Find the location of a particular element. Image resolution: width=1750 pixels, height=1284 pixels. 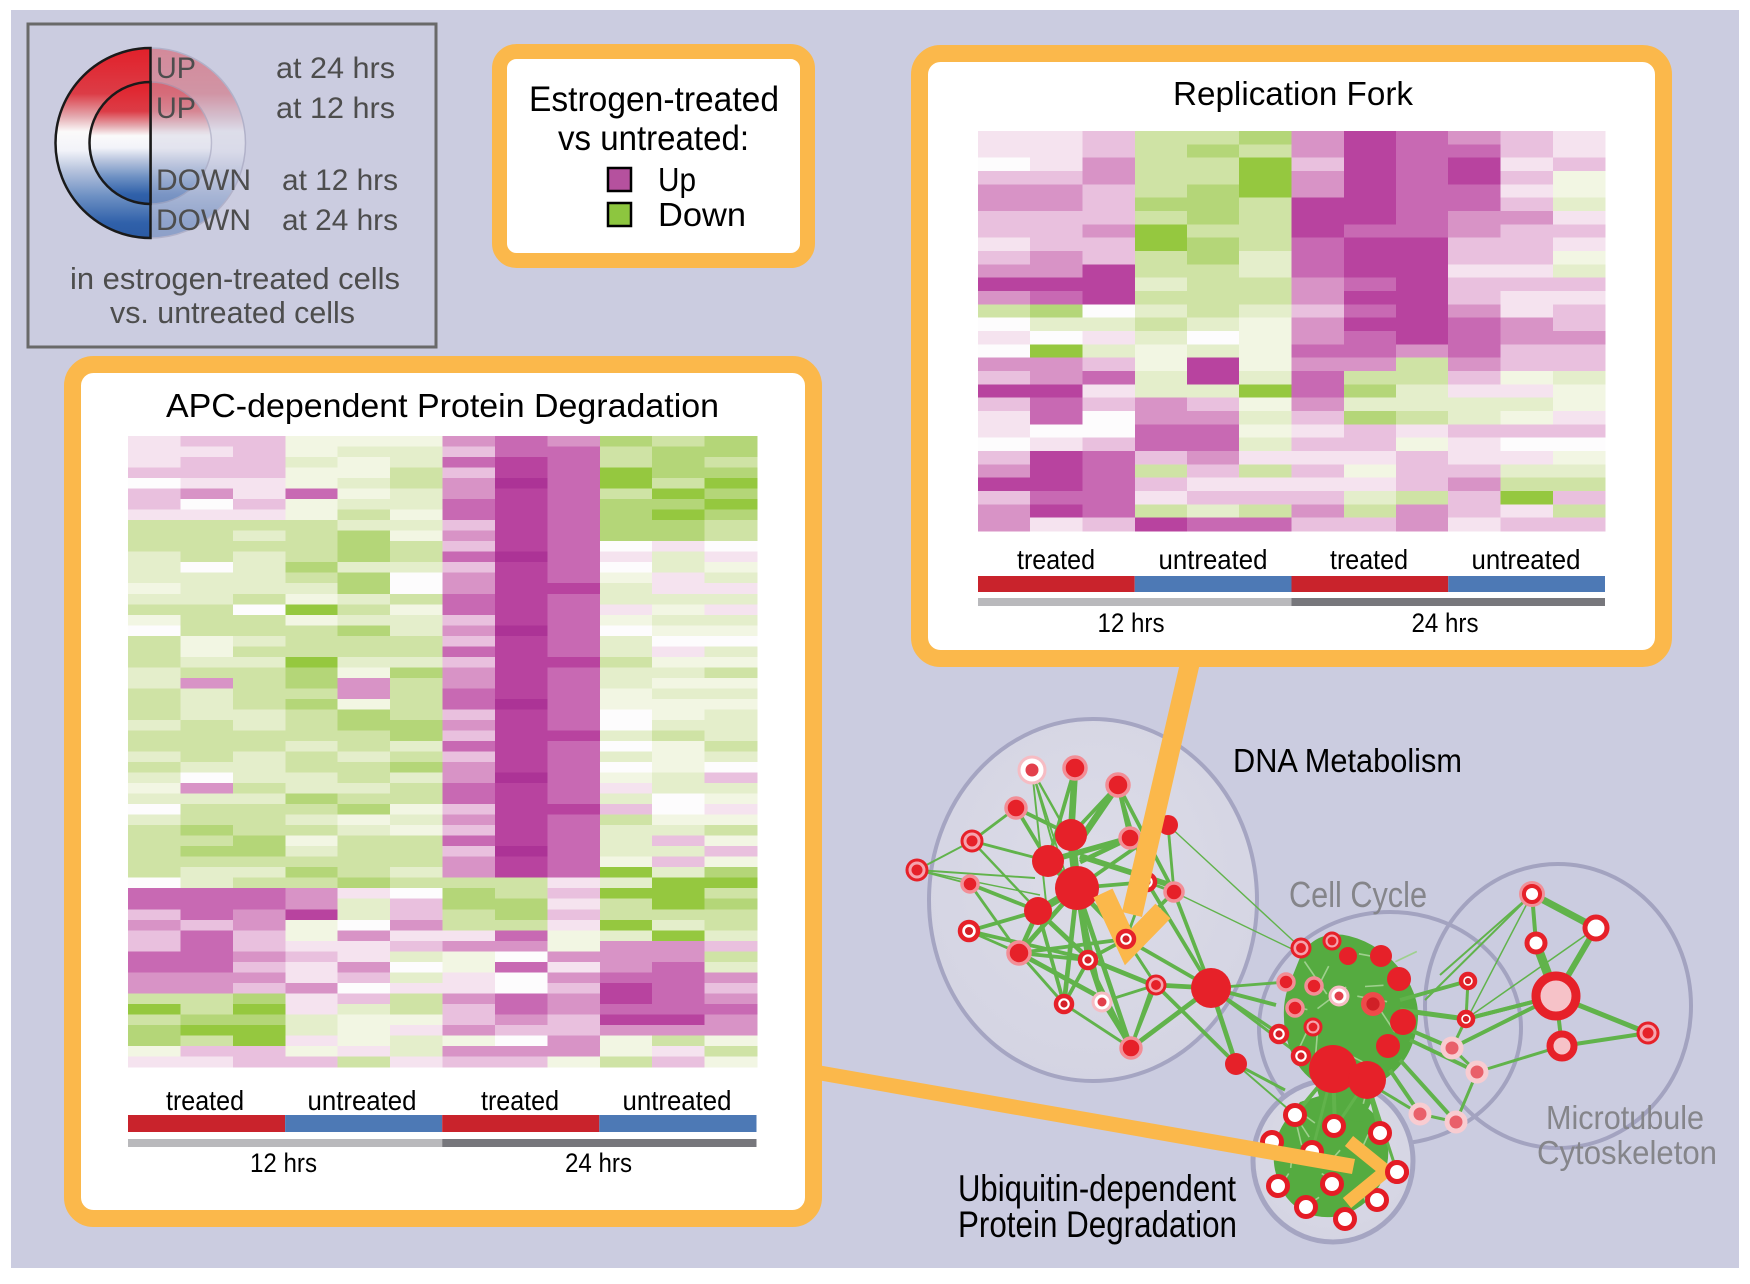

svg-text:APC-dependent Protein Degradat: APC-dependent Protein Degradation is located at coordinates (442, 406).